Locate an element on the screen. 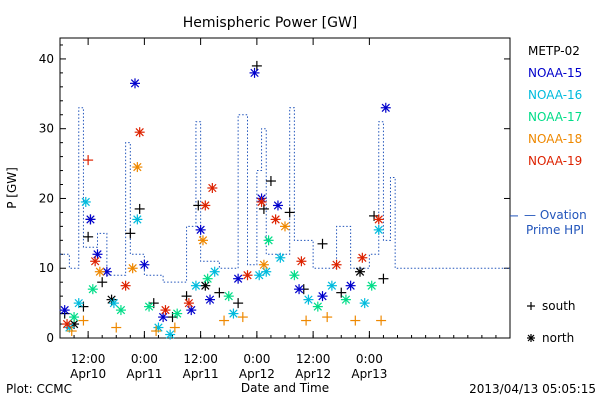  footer-credit: Plot: CCMC is located at coordinates (39, 389).